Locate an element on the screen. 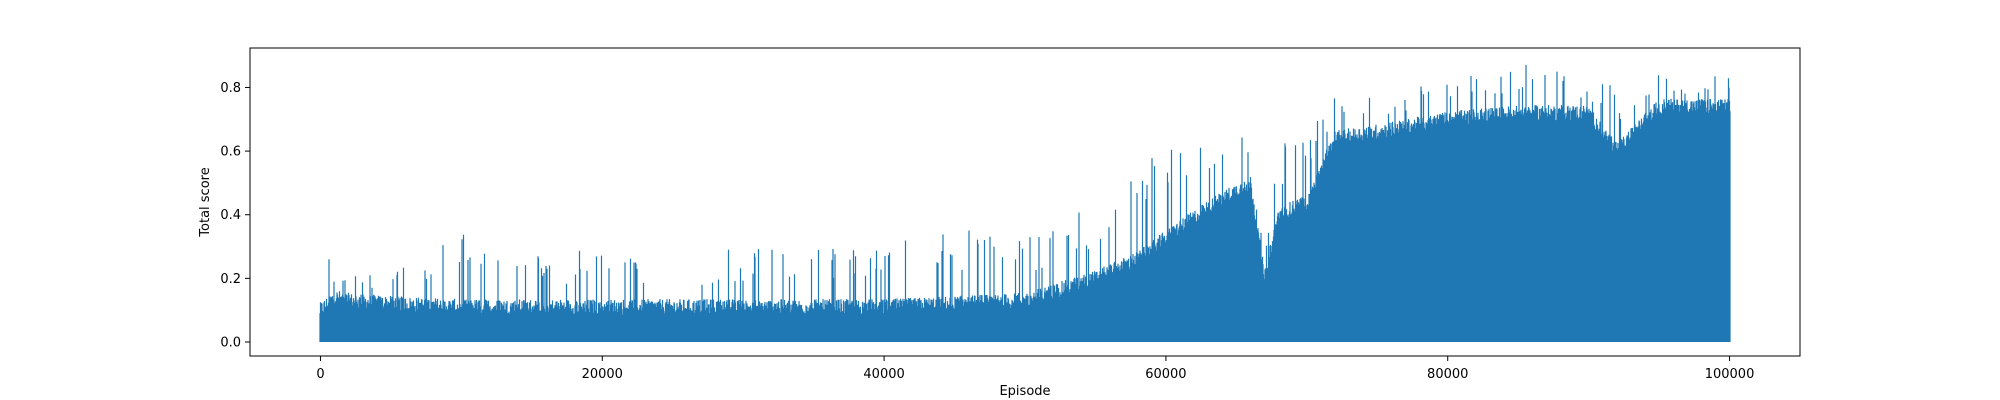 Image resolution: width=2000 pixels, height=400 pixels. x-tick-label: 20000 is located at coordinates (602, 374).